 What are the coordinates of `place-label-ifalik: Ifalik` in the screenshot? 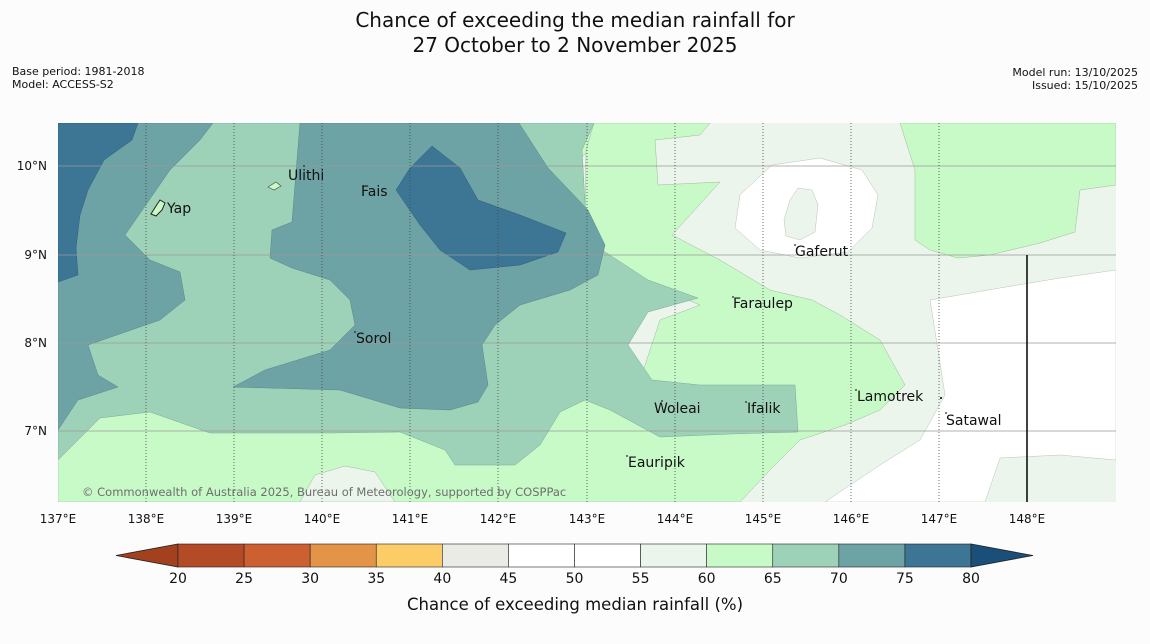 It's located at (764, 409).